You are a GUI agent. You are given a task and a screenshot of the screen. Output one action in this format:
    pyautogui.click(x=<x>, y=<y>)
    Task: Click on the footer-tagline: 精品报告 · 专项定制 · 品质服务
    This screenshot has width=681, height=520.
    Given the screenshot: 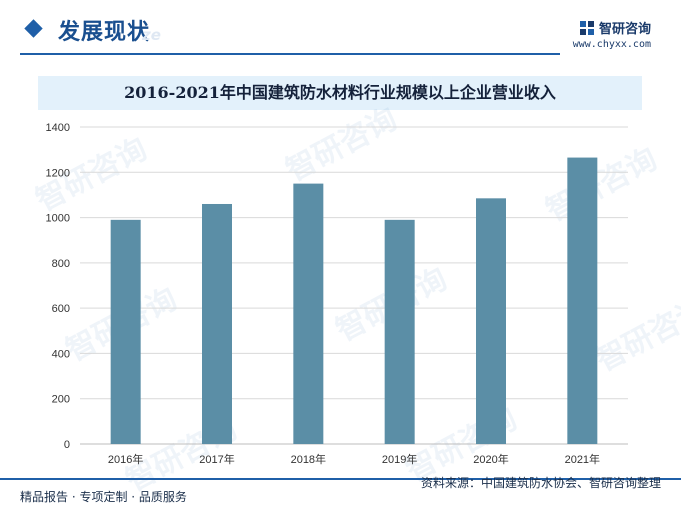 What is the action you would take?
    pyautogui.click(x=103, y=497)
    